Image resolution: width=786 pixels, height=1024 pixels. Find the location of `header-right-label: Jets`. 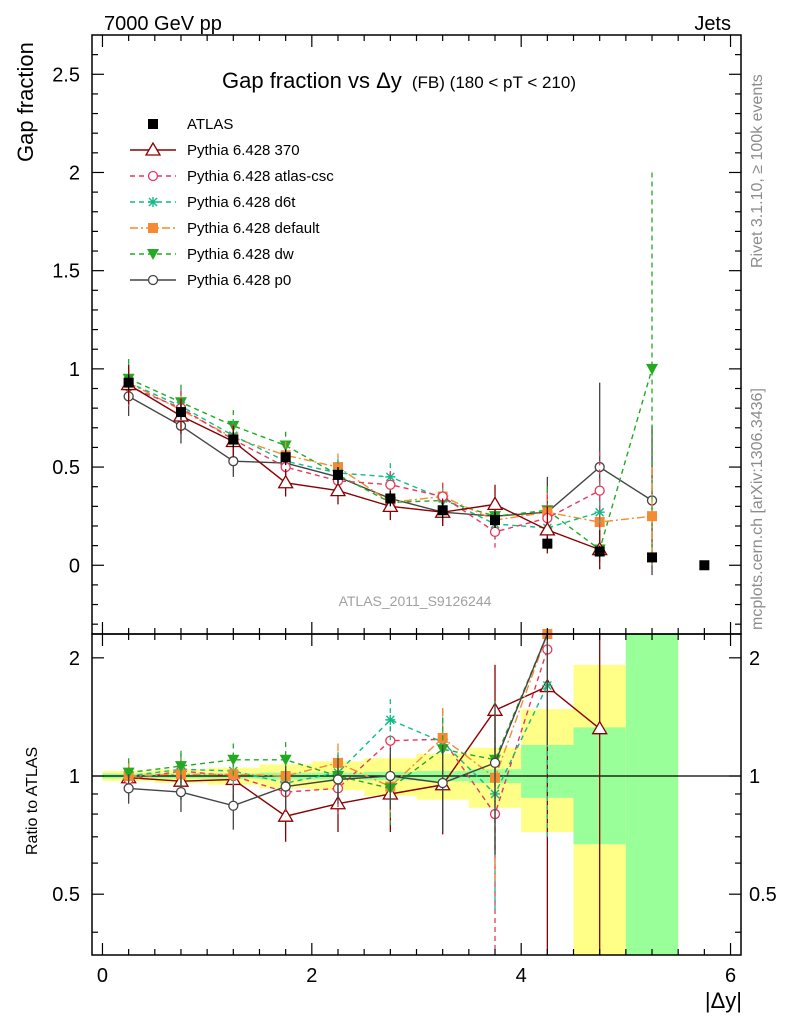

header-right-label: Jets is located at coordinates (712, 24).